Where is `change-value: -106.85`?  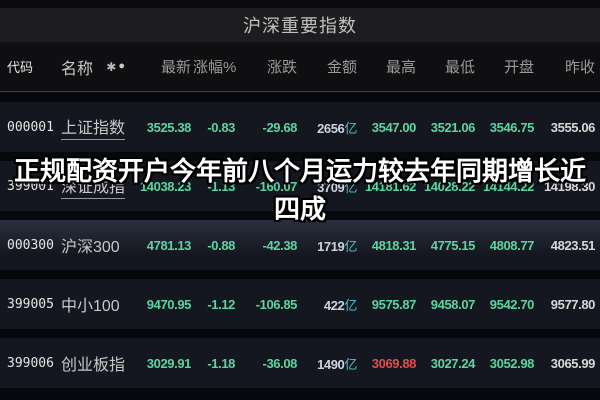
change-value: -106.85 is located at coordinates (276, 304).